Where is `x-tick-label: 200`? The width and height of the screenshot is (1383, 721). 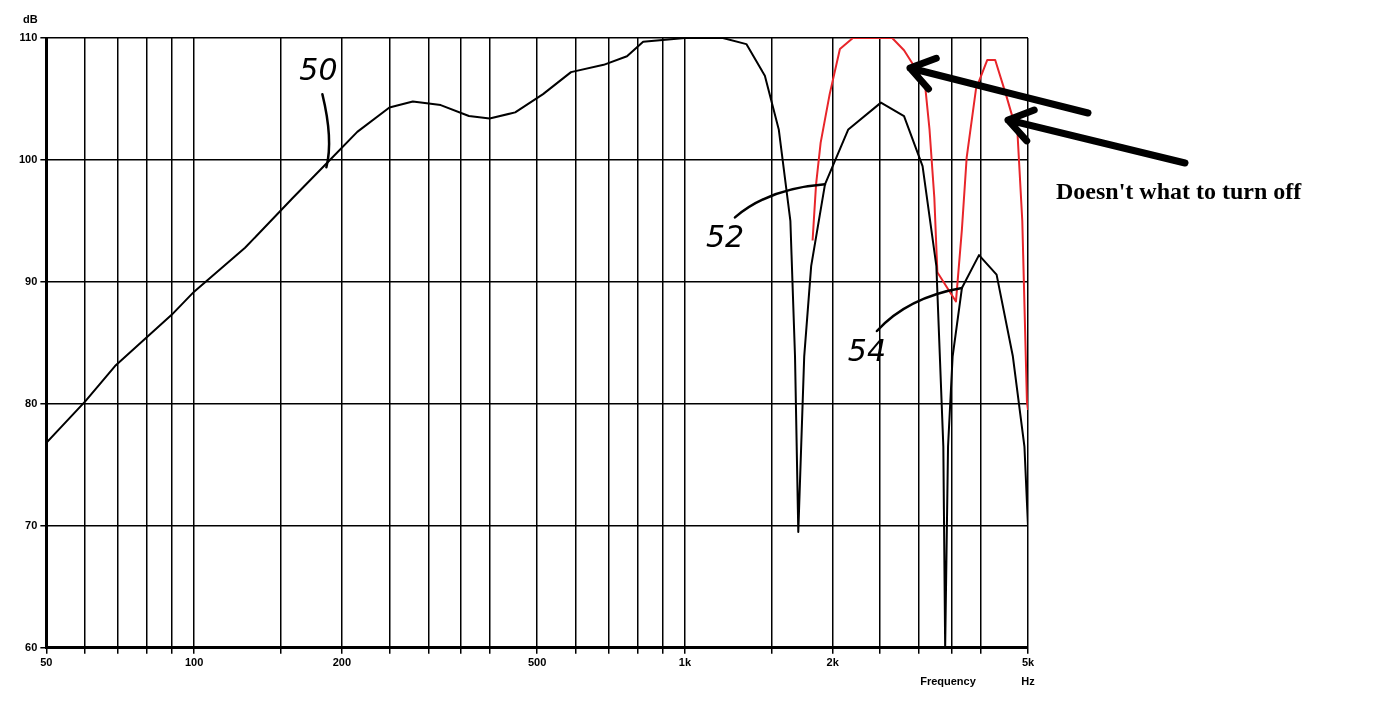 x-tick-label: 200 is located at coordinates (342, 662).